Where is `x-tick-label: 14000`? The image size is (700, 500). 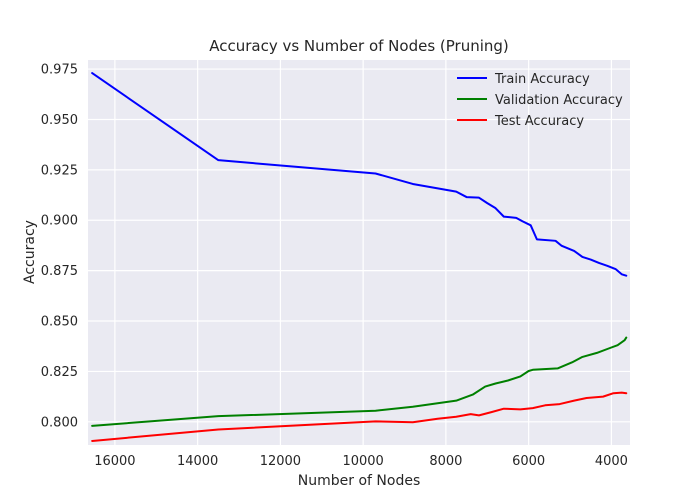 x-tick-label: 14000 is located at coordinates (197, 461).